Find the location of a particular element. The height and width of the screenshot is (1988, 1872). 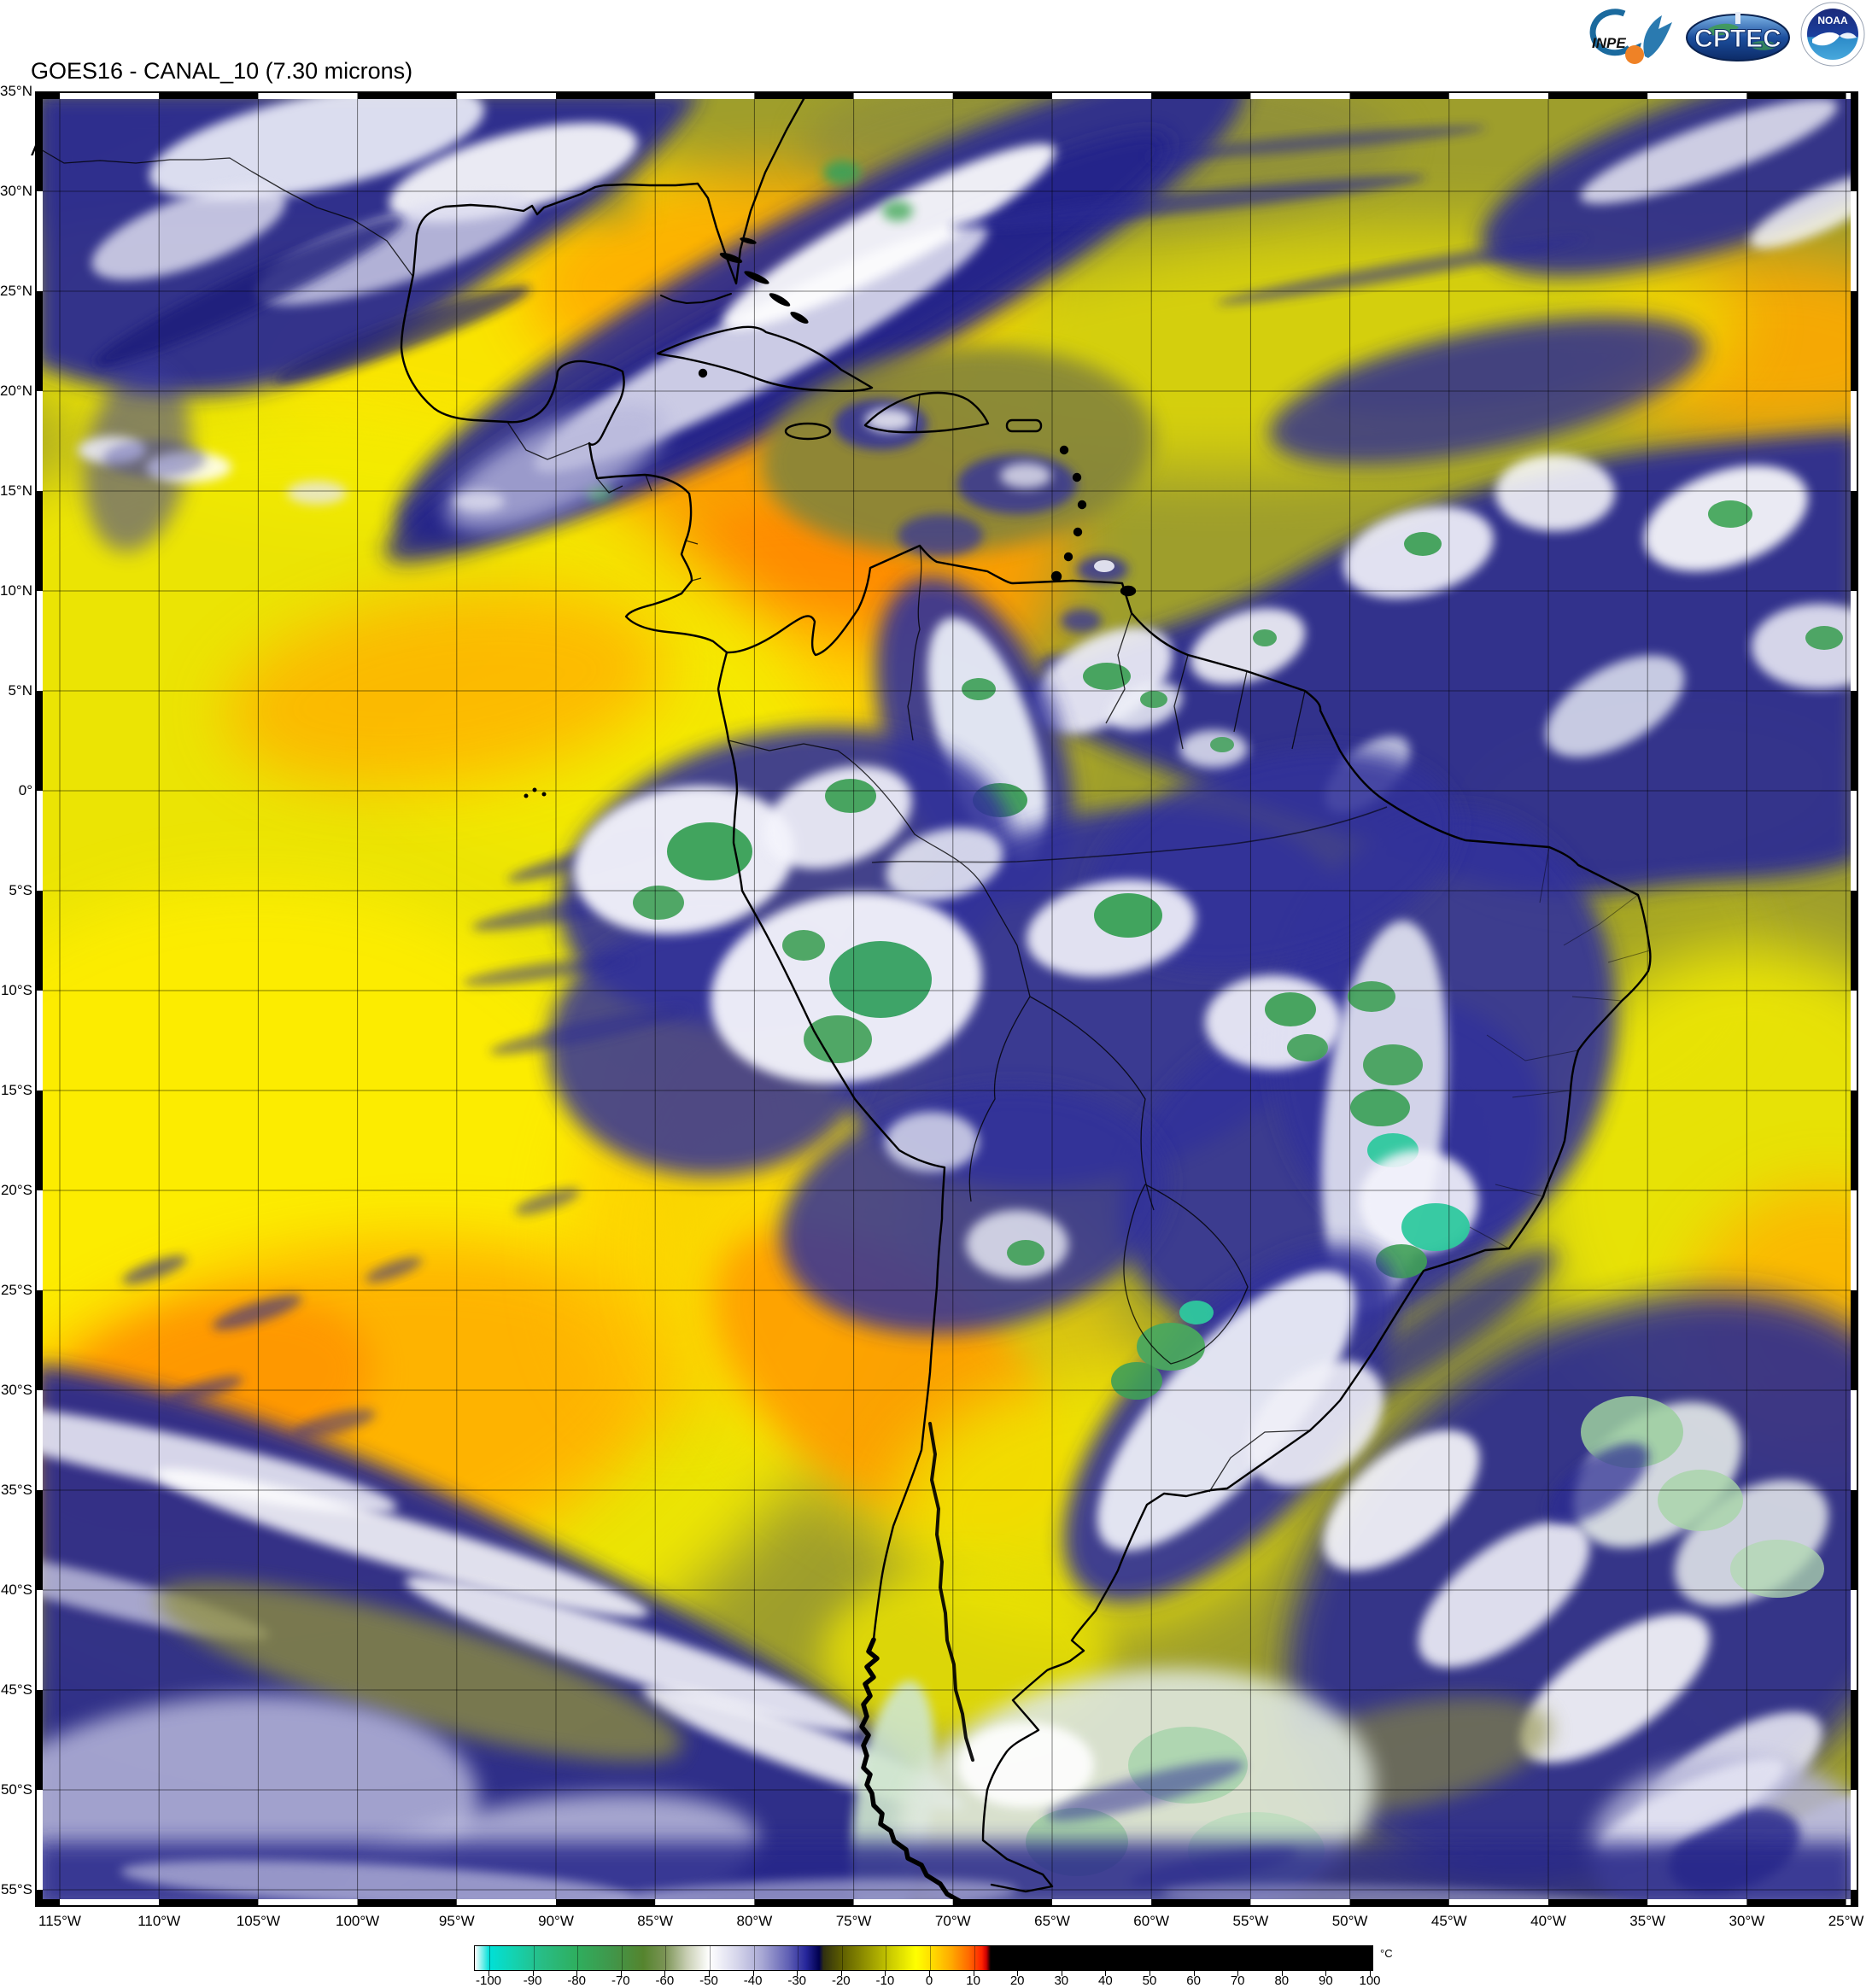

lat-label: 20°S is located at coordinates (16, 1190).